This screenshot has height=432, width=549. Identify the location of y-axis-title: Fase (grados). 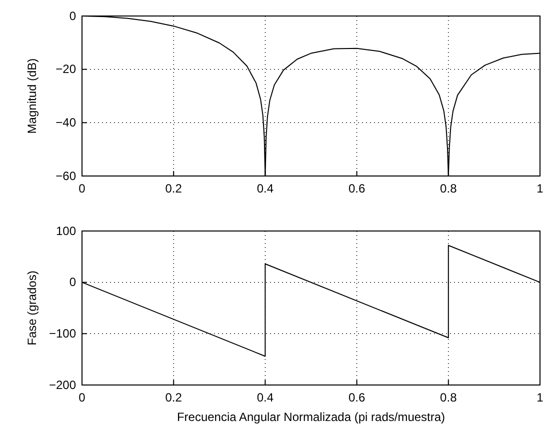
(32, 308).